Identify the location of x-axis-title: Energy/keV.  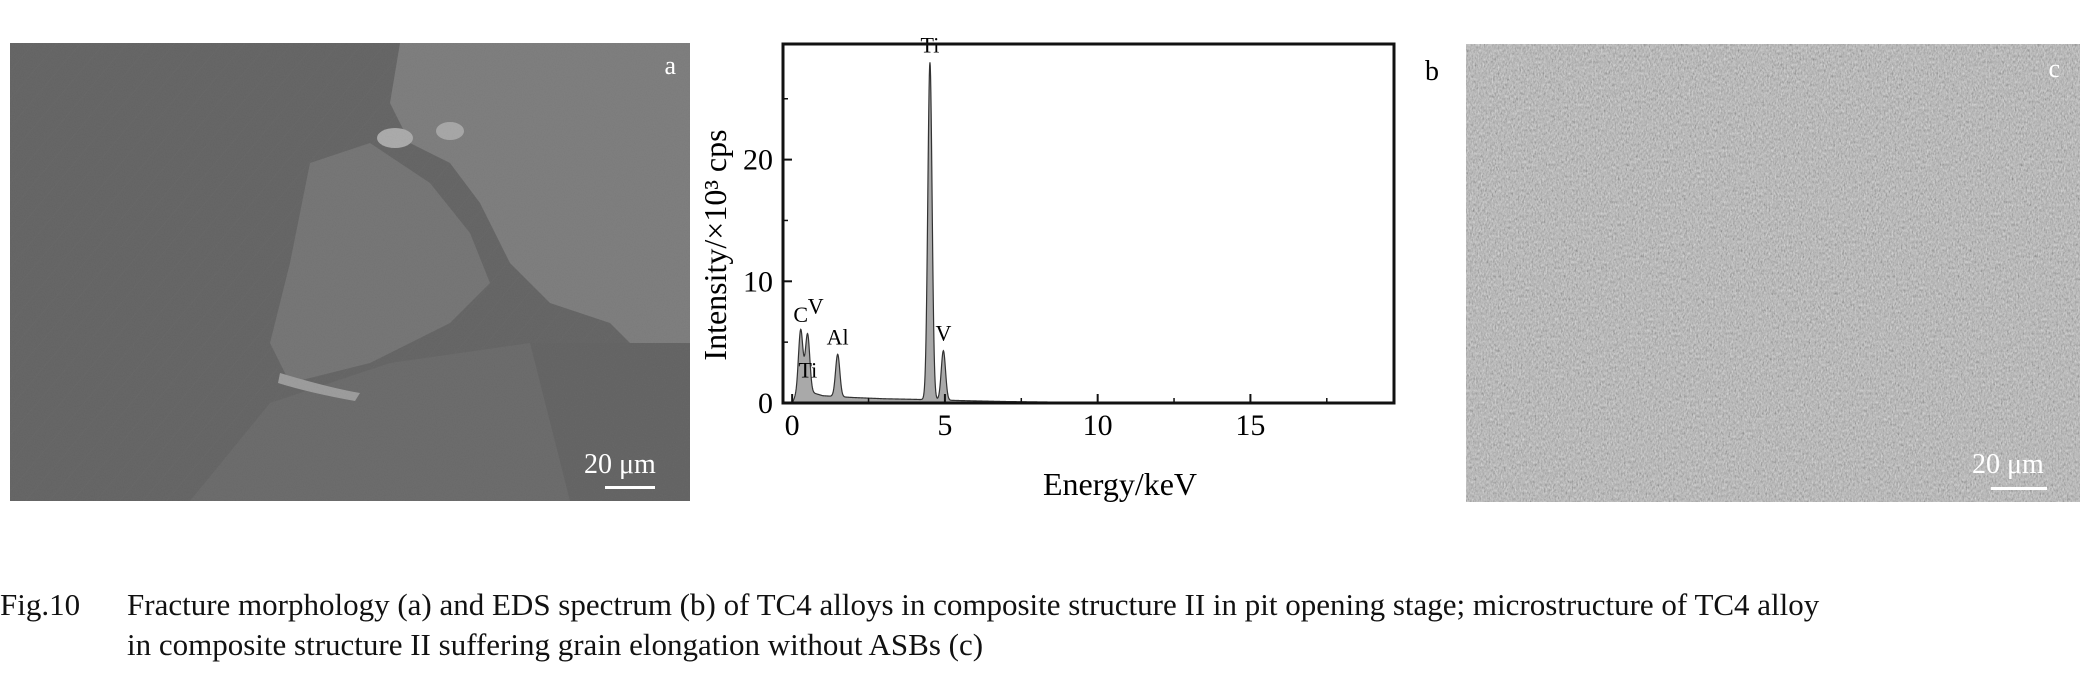
(1120, 484).